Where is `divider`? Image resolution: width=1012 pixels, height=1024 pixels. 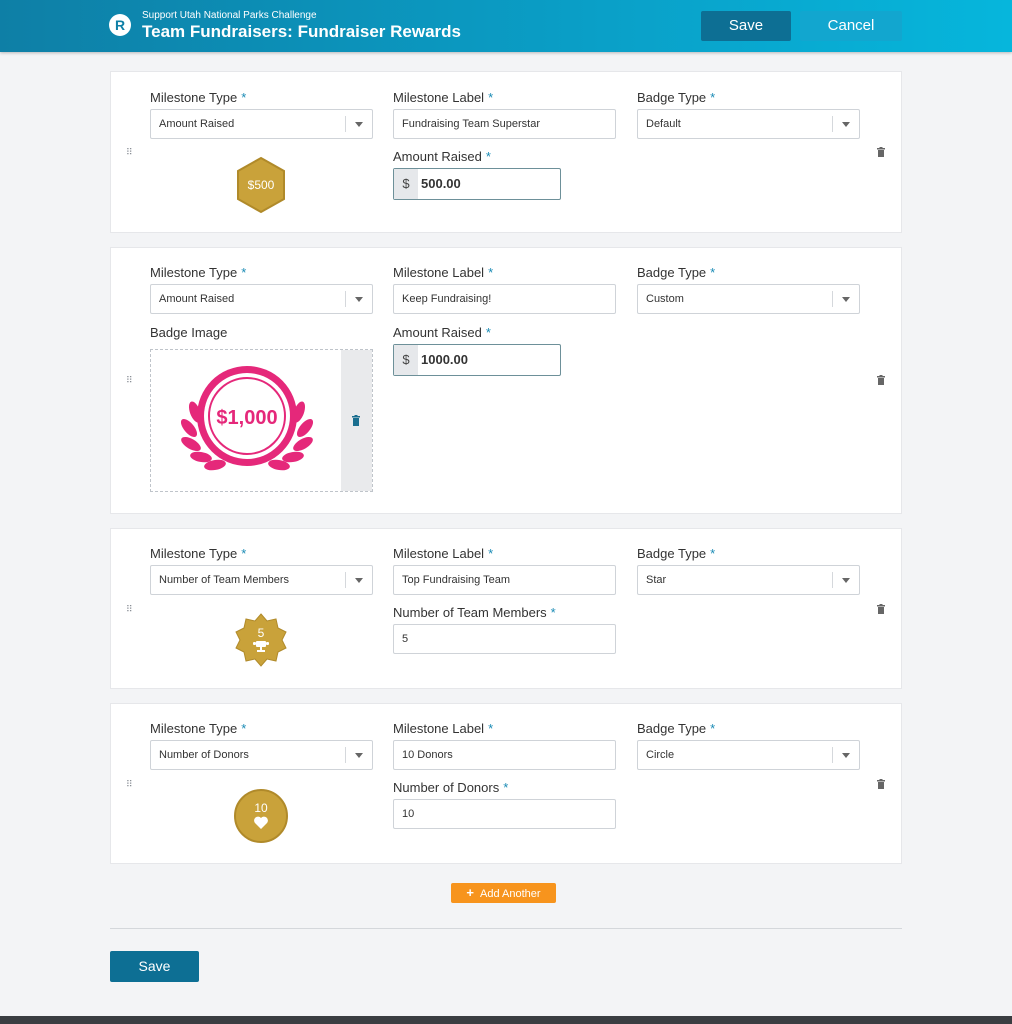
divider is located at coordinates (506, 928).